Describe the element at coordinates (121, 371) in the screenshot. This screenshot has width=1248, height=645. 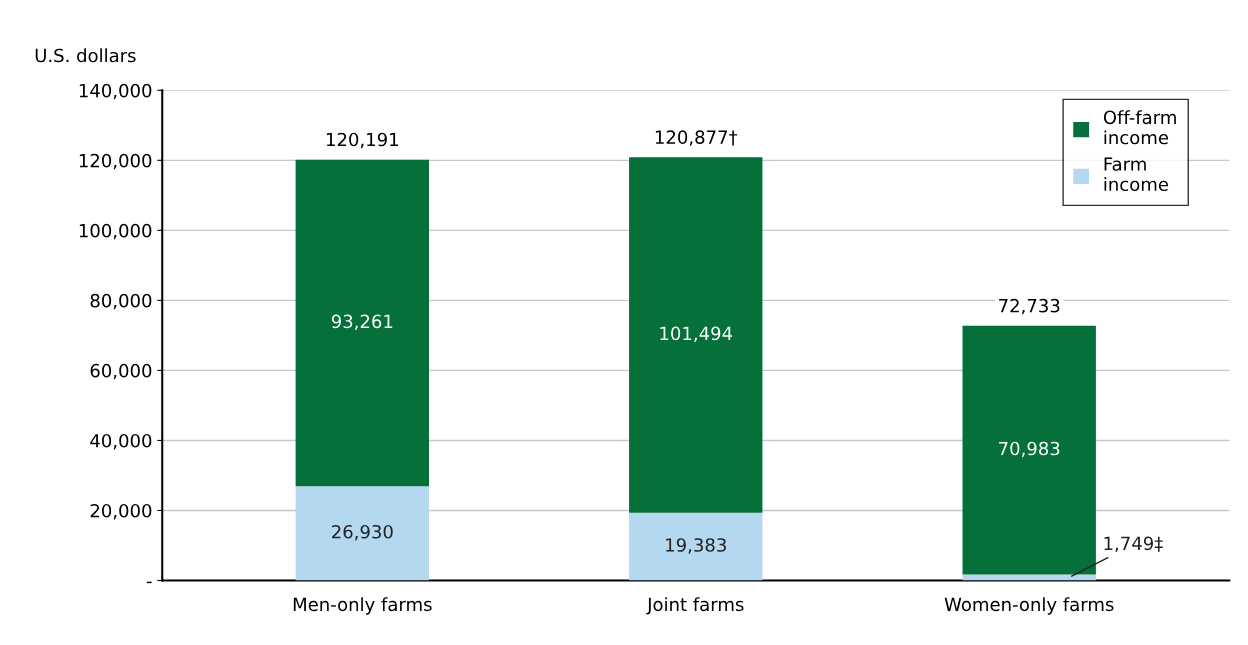
I see `y-tick-label: 60,000` at that location.